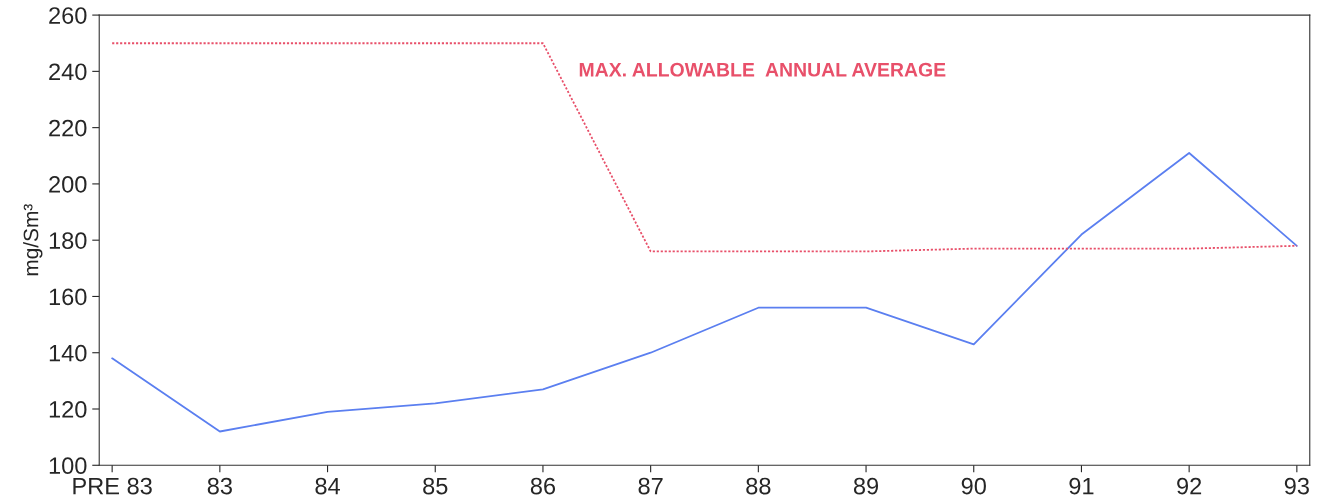  Describe the element at coordinates (68, 184) in the screenshot. I see `y-tick-label: 200` at that location.